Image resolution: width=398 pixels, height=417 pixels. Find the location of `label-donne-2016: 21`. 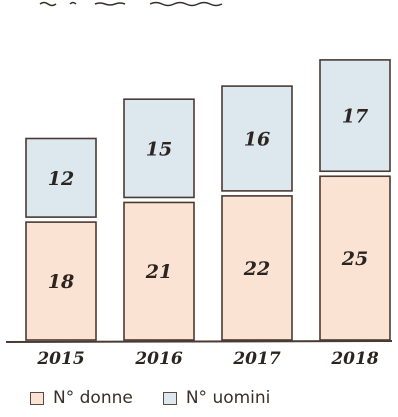

label-donne-2016: 21 is located at coordinates (158, 272).